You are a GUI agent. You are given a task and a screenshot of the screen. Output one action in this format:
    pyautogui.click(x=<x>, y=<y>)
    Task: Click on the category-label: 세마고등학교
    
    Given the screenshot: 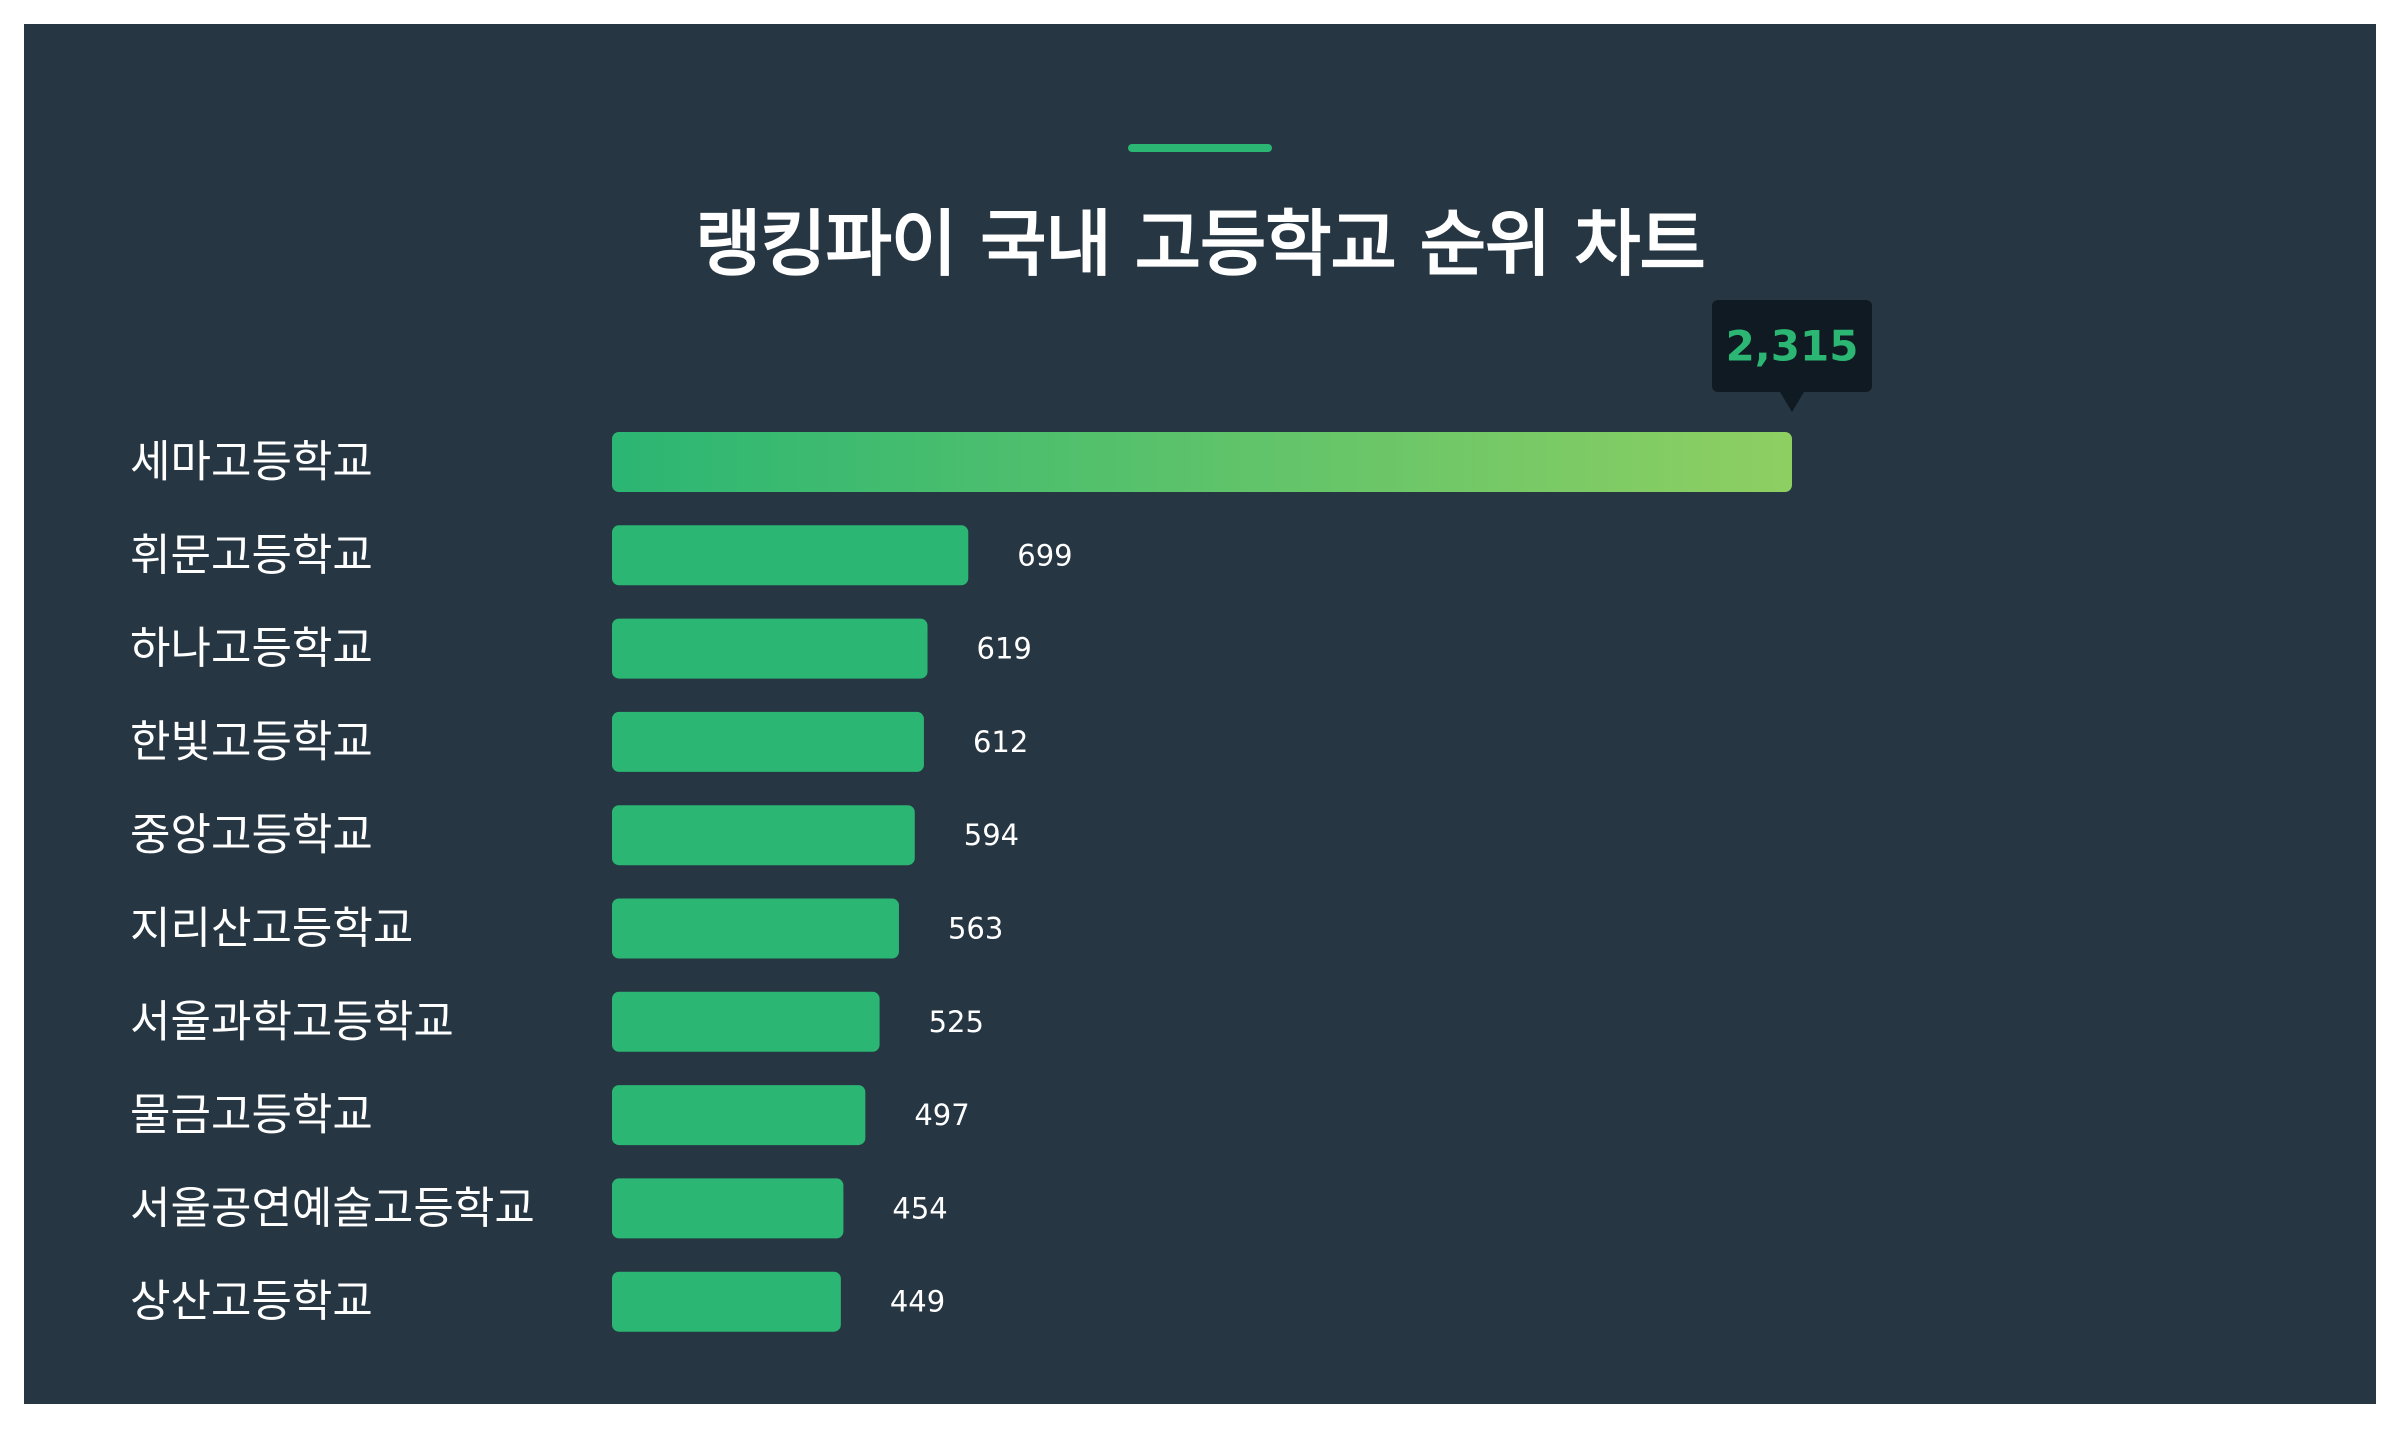 What is the action you would take?
    pyautogui.click(x=251, y=462)
    